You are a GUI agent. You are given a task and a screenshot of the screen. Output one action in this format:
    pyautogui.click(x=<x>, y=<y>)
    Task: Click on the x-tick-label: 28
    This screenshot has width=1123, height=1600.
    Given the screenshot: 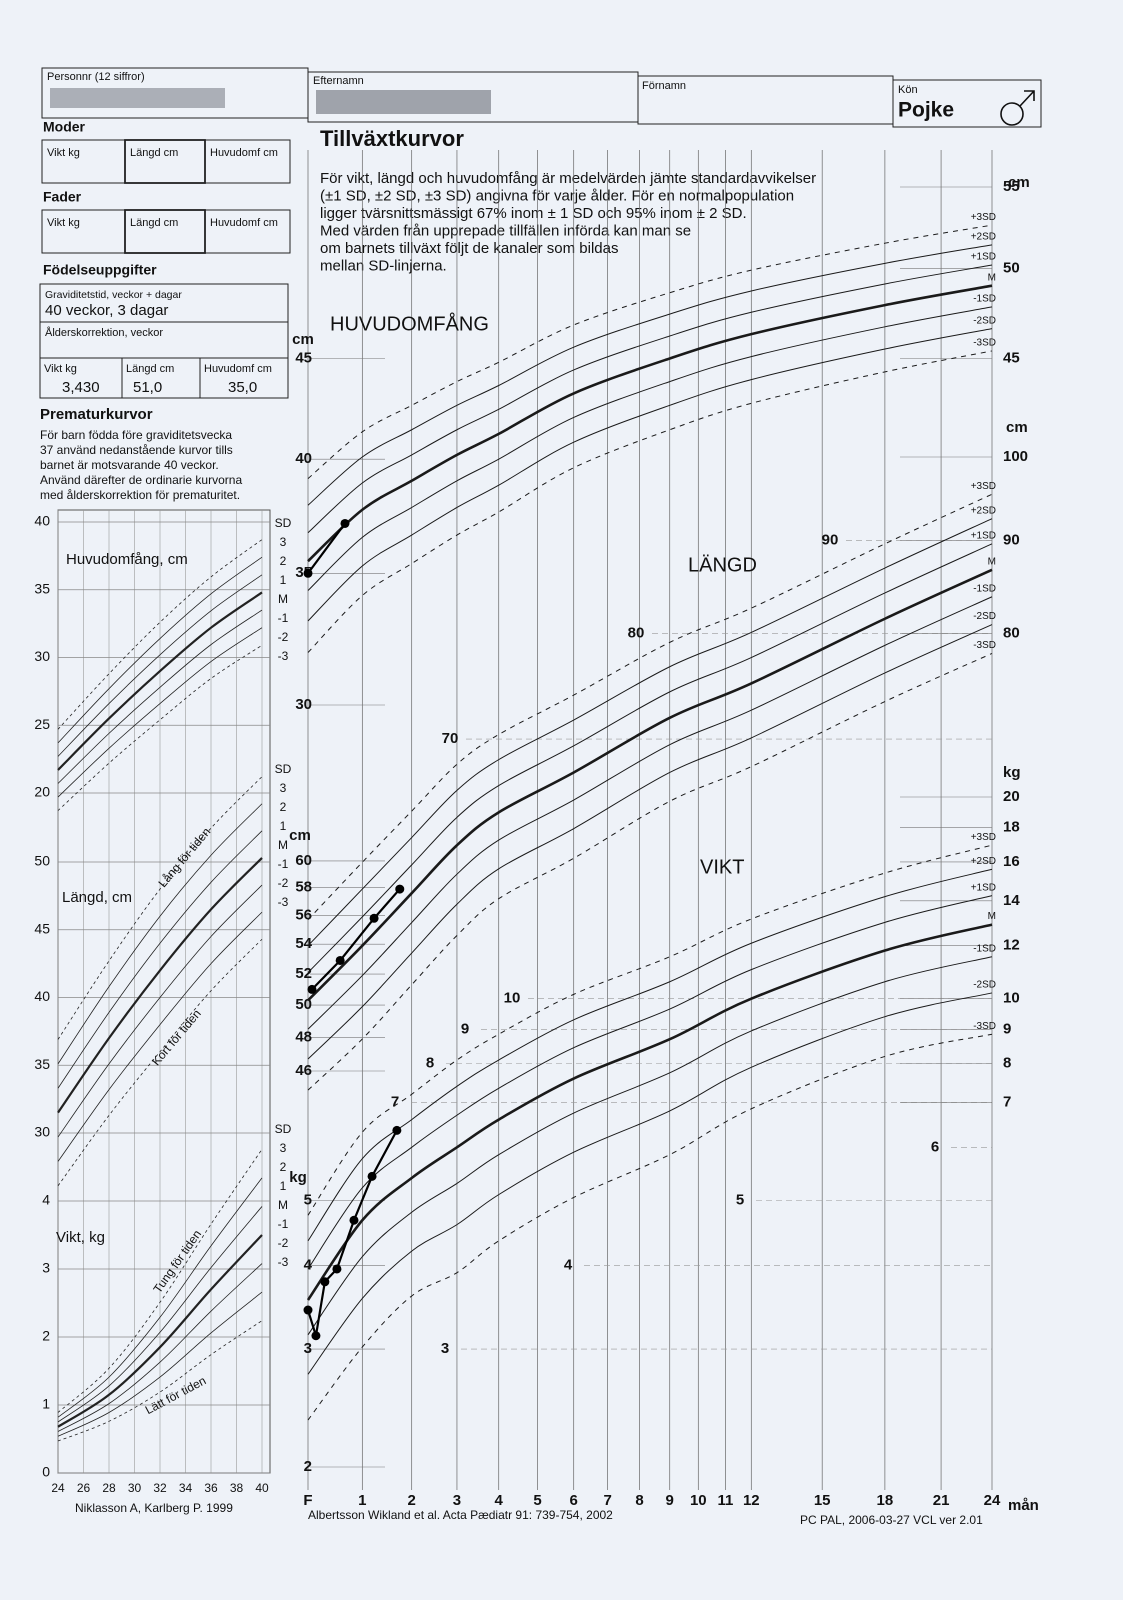 What is the action you would take?
    pyautogui.click(x=109, y=1488)
    